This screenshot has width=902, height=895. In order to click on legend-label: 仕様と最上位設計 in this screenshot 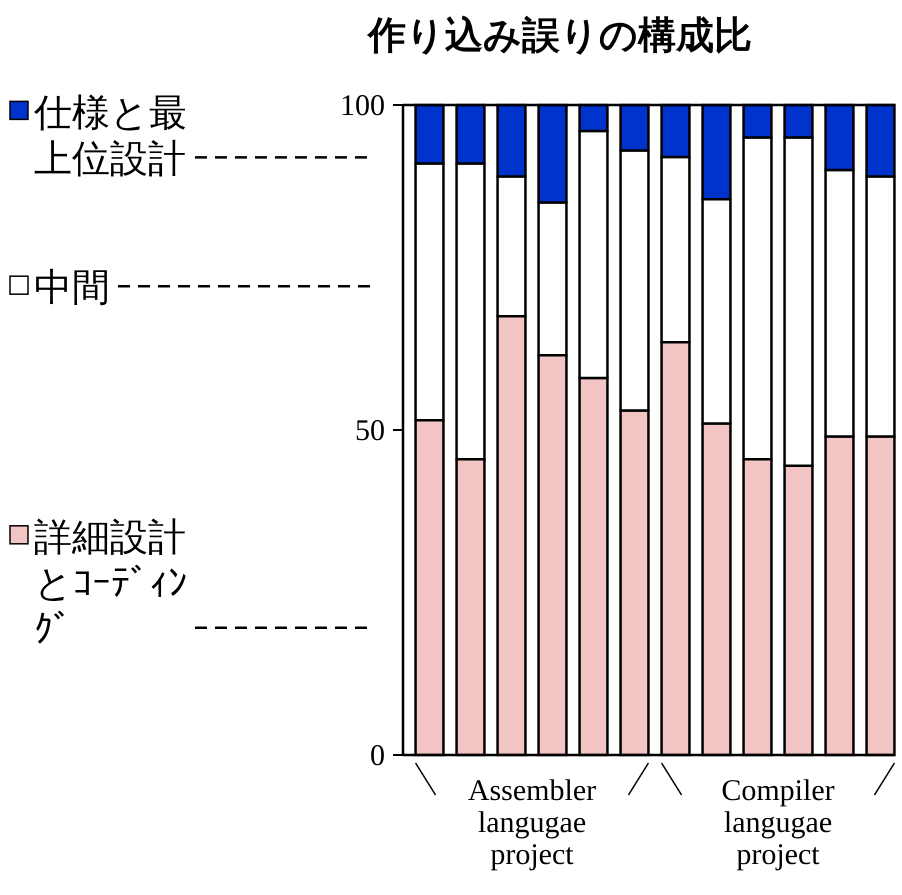, I will do `click(110, 135)`.